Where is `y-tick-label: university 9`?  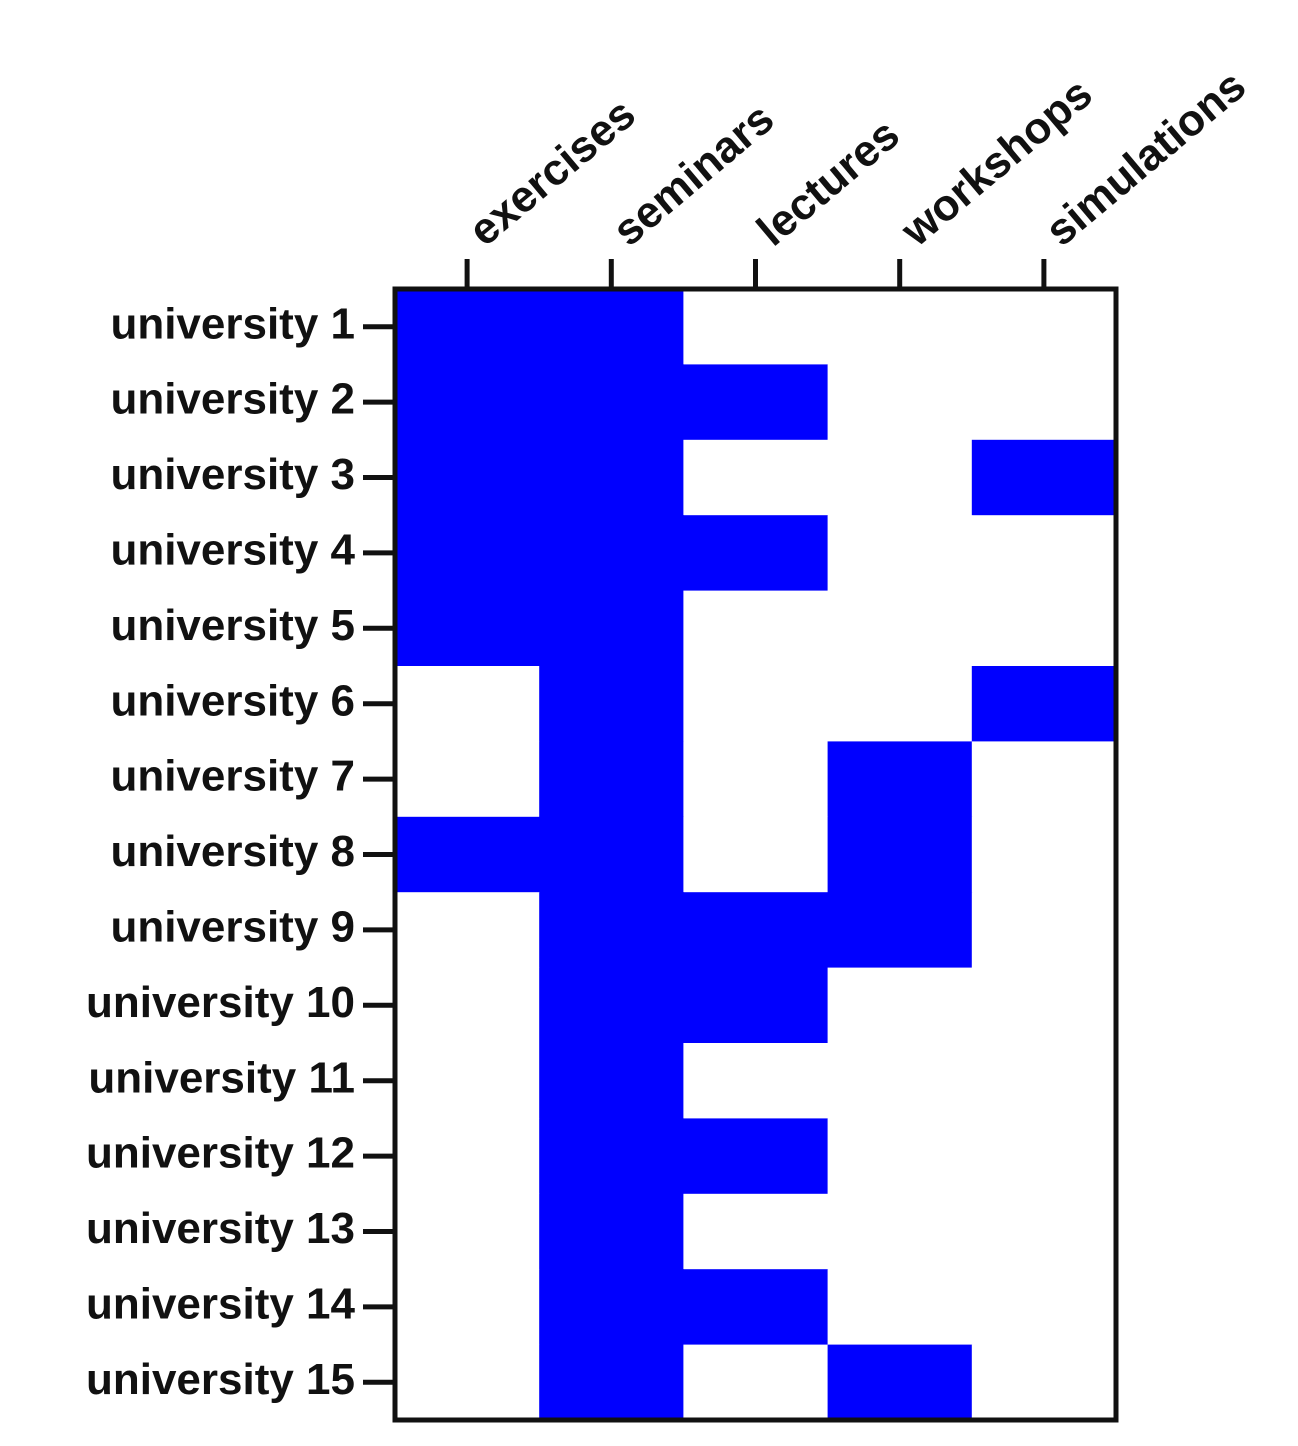 y-tick-label: university 9 is located at coordinates (232, 927).